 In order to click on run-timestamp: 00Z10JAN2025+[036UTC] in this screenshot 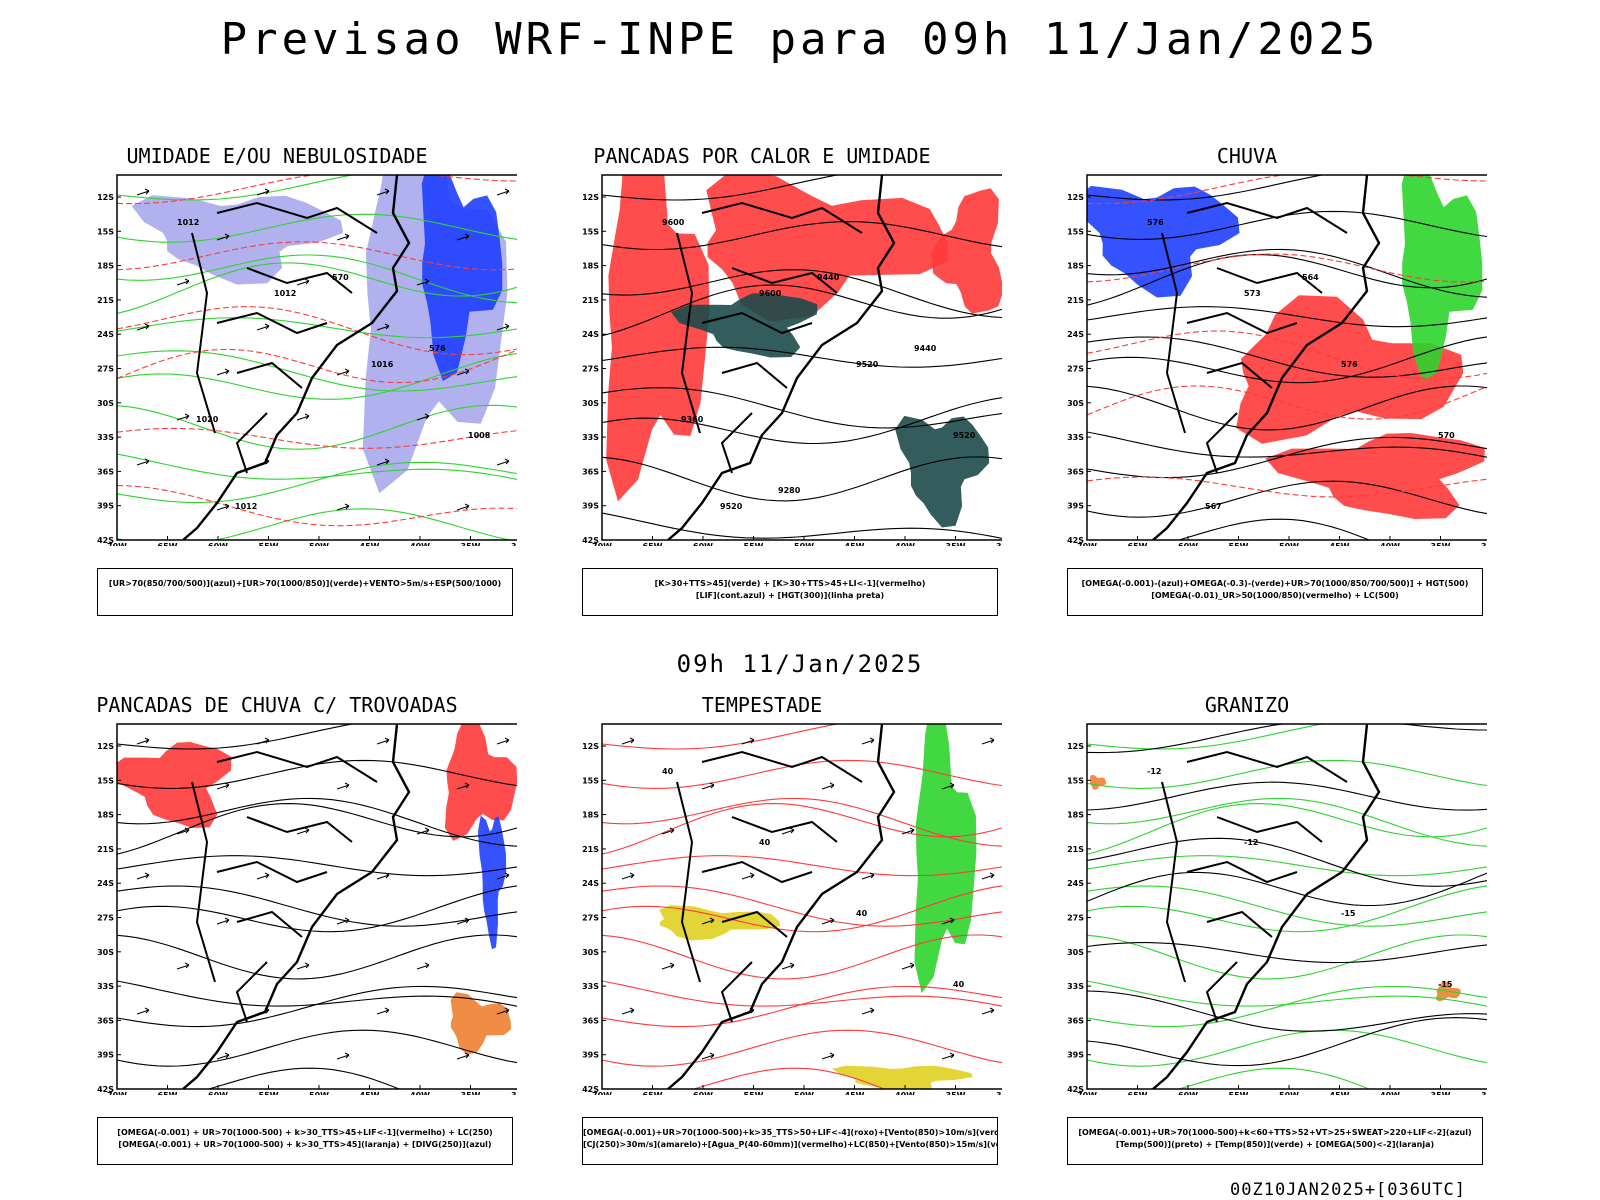, I will do `click(1348, 1190)`.